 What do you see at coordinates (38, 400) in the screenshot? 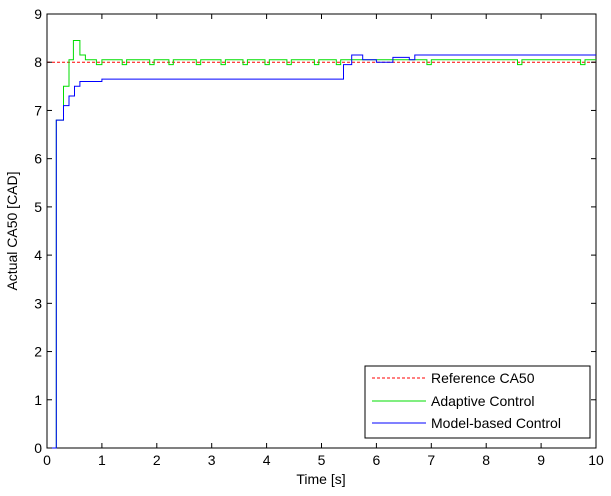
I see `y-tick-label: 1` at bounding box center [38, 400].